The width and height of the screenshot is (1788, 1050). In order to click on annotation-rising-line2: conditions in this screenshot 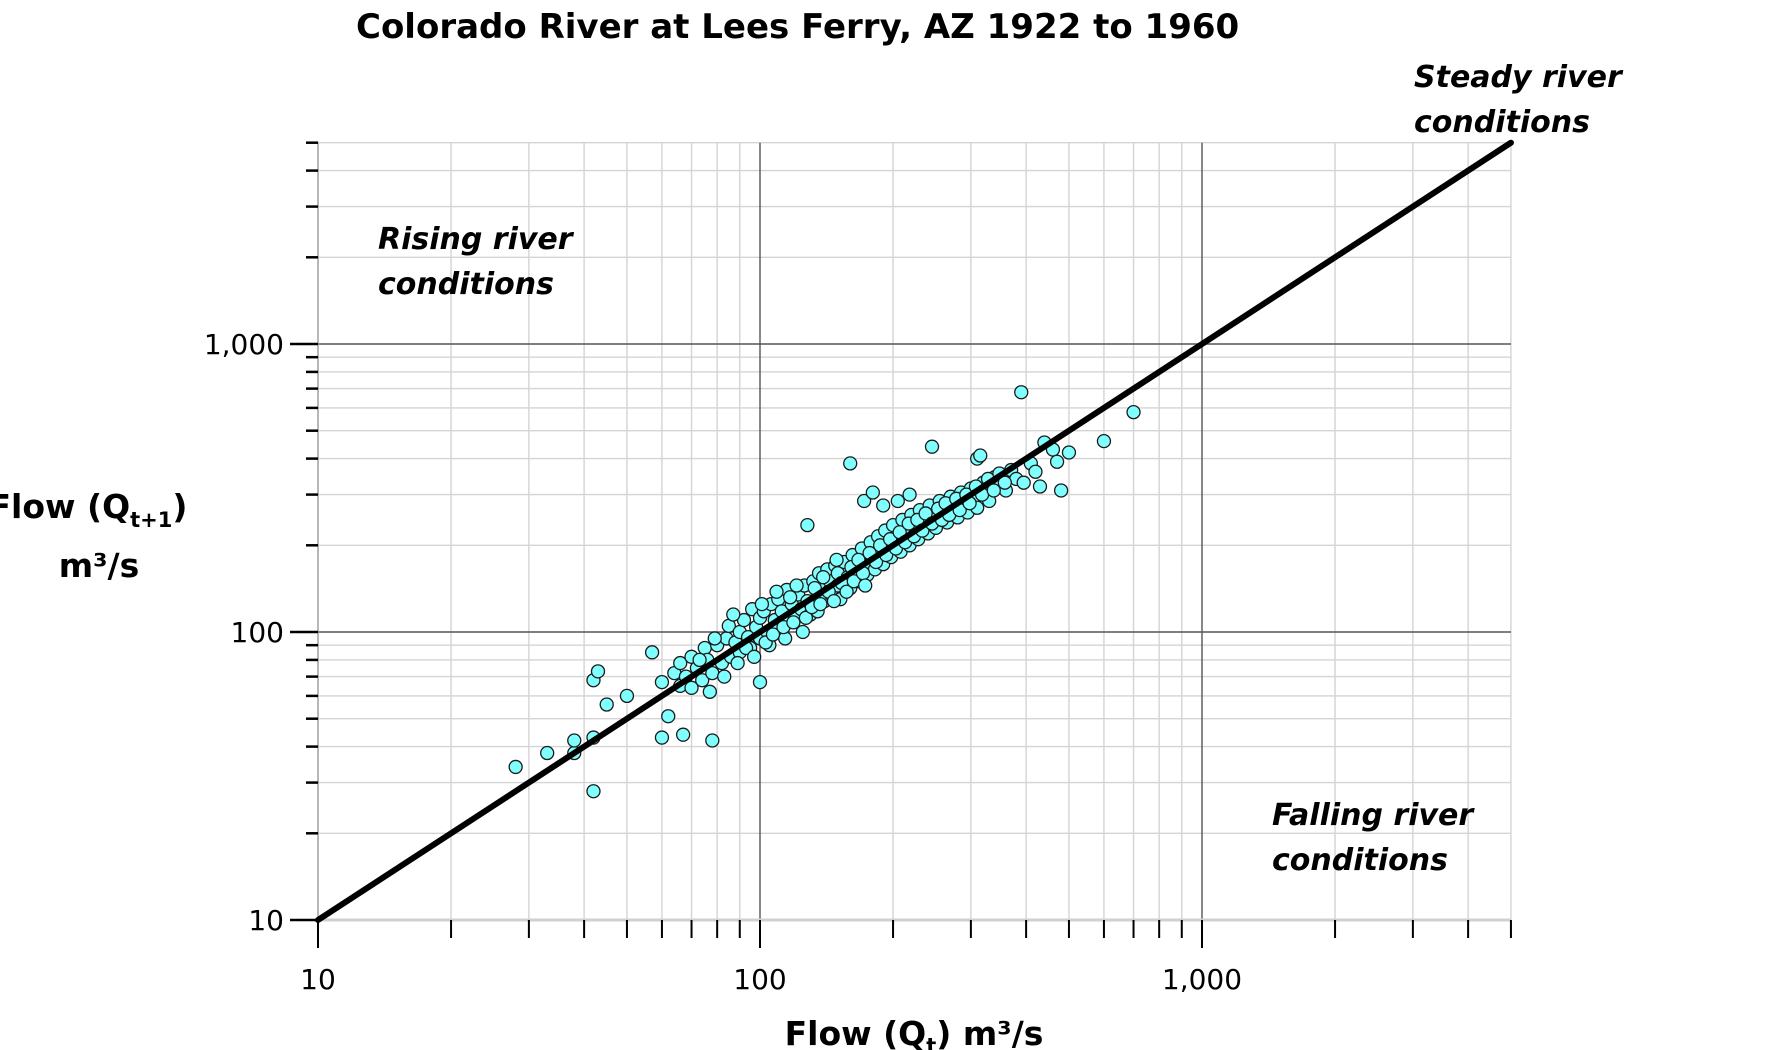, I will do `click(466, 284)`.